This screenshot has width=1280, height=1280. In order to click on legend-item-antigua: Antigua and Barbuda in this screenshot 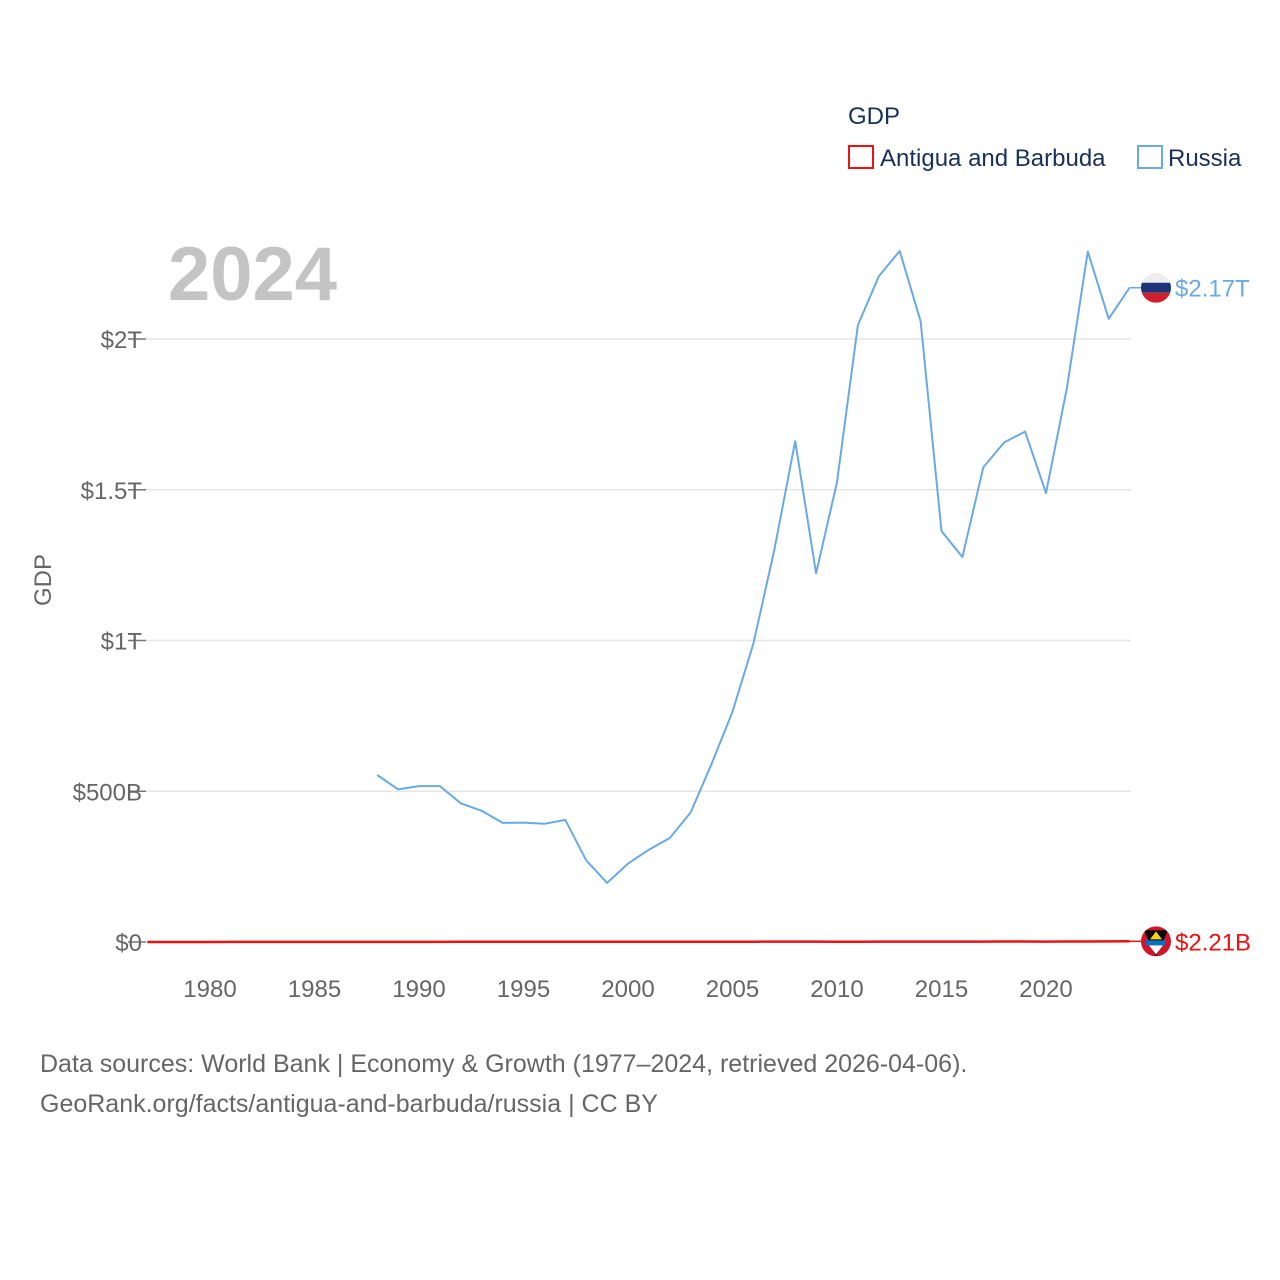, I will do `click(977, 158)`.